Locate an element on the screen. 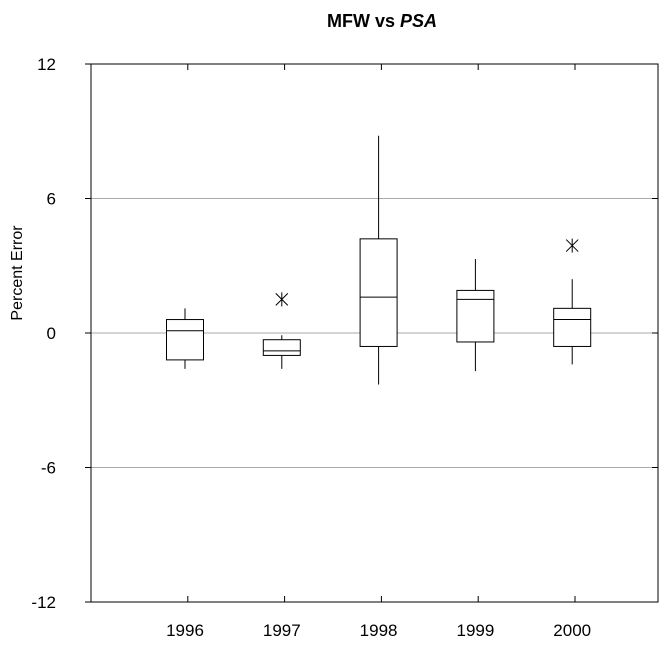 Image resolution: width=663 pixels, height=648 pixels. box-1996 is located at coordinates (185, 338).